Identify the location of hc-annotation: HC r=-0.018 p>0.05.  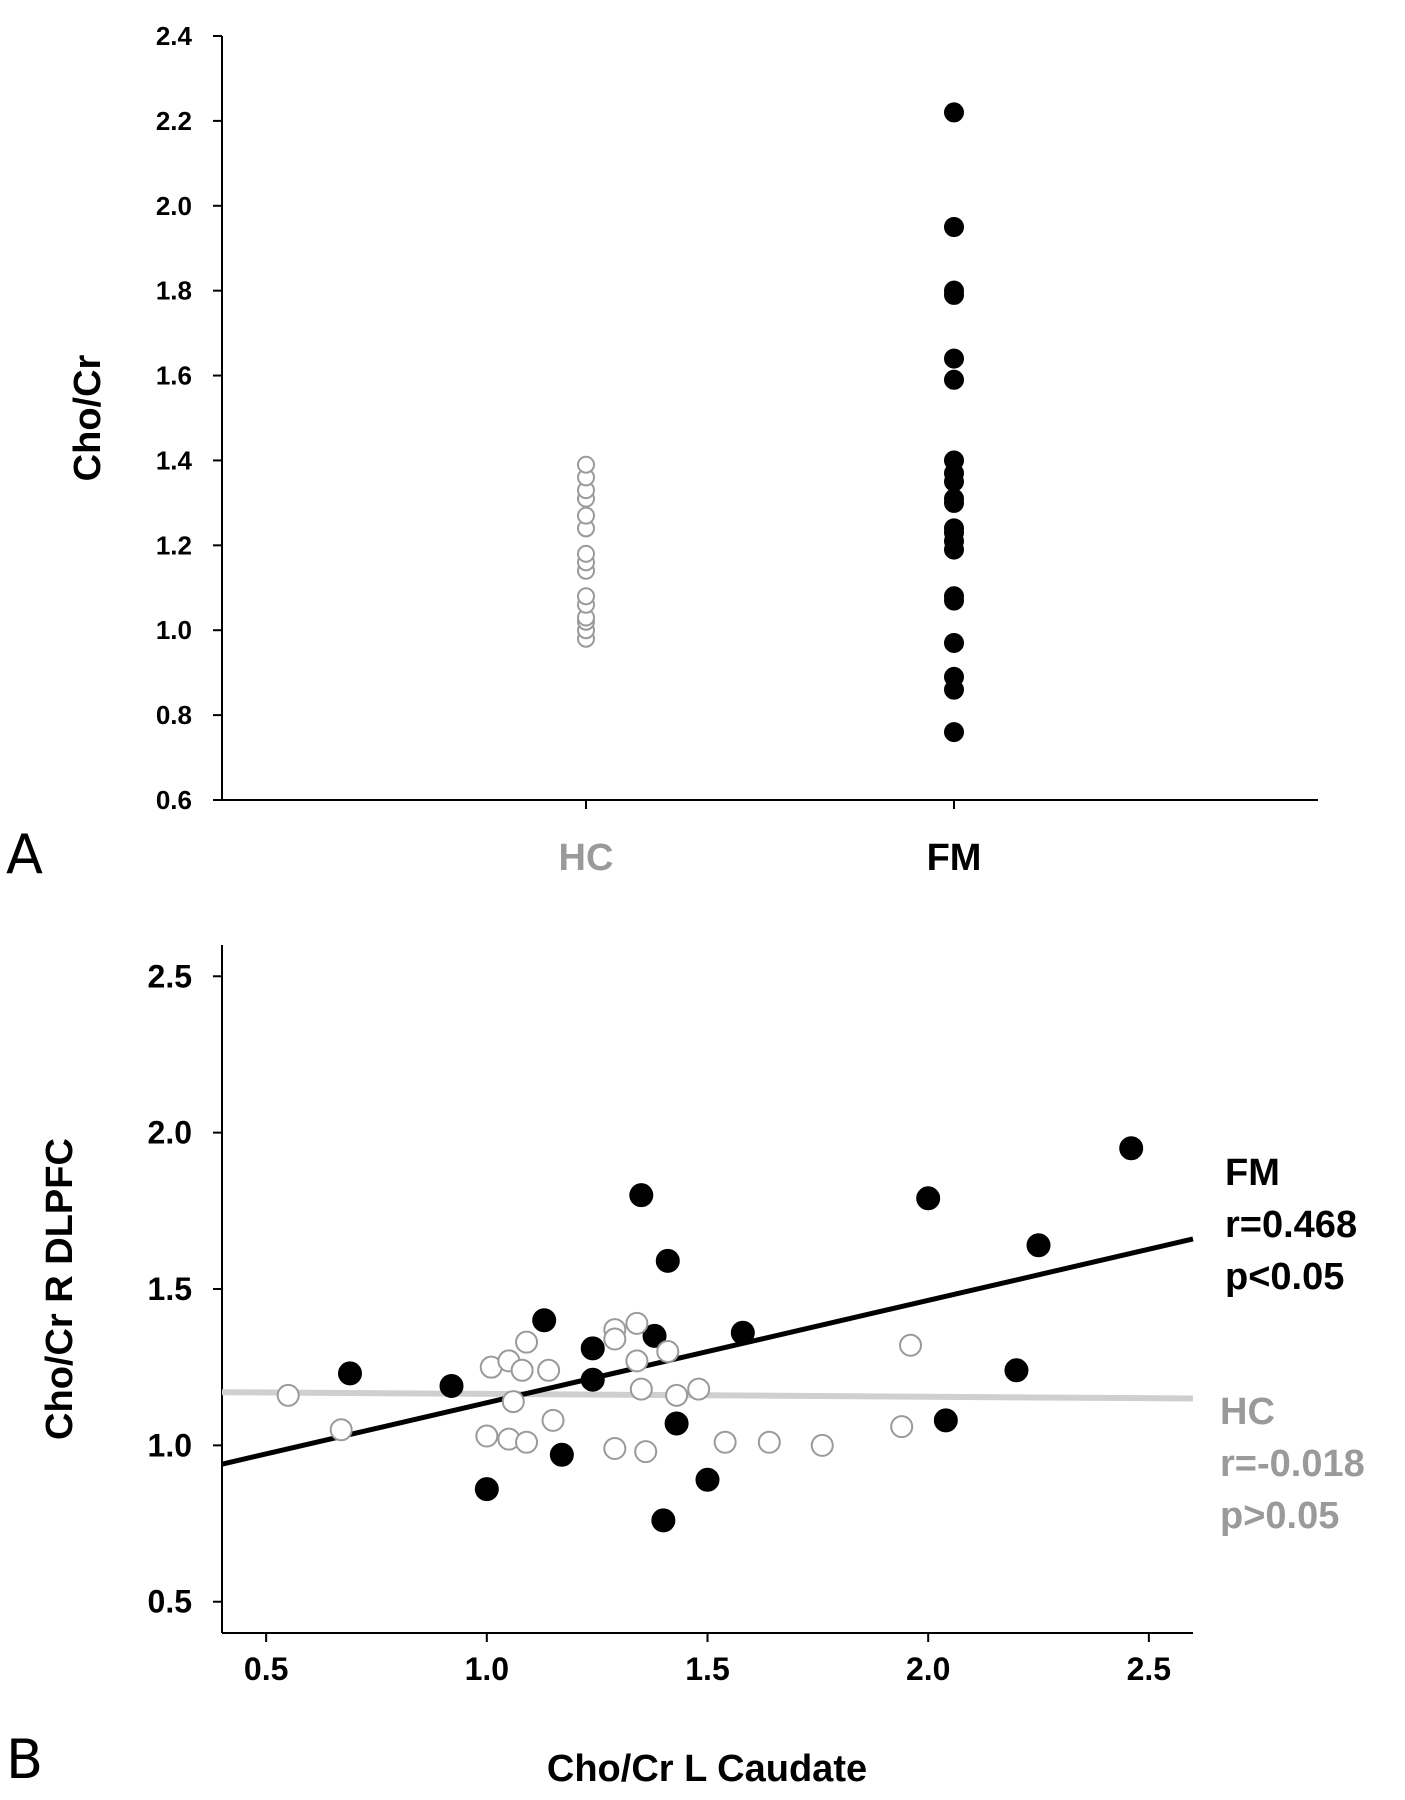
(1292, 1464).